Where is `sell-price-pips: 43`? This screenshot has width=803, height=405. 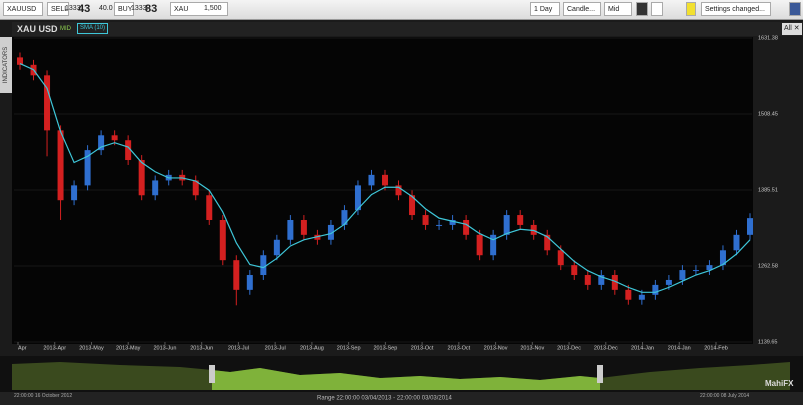 sell-price-pips: 43 is located at coordinates (84, 9).